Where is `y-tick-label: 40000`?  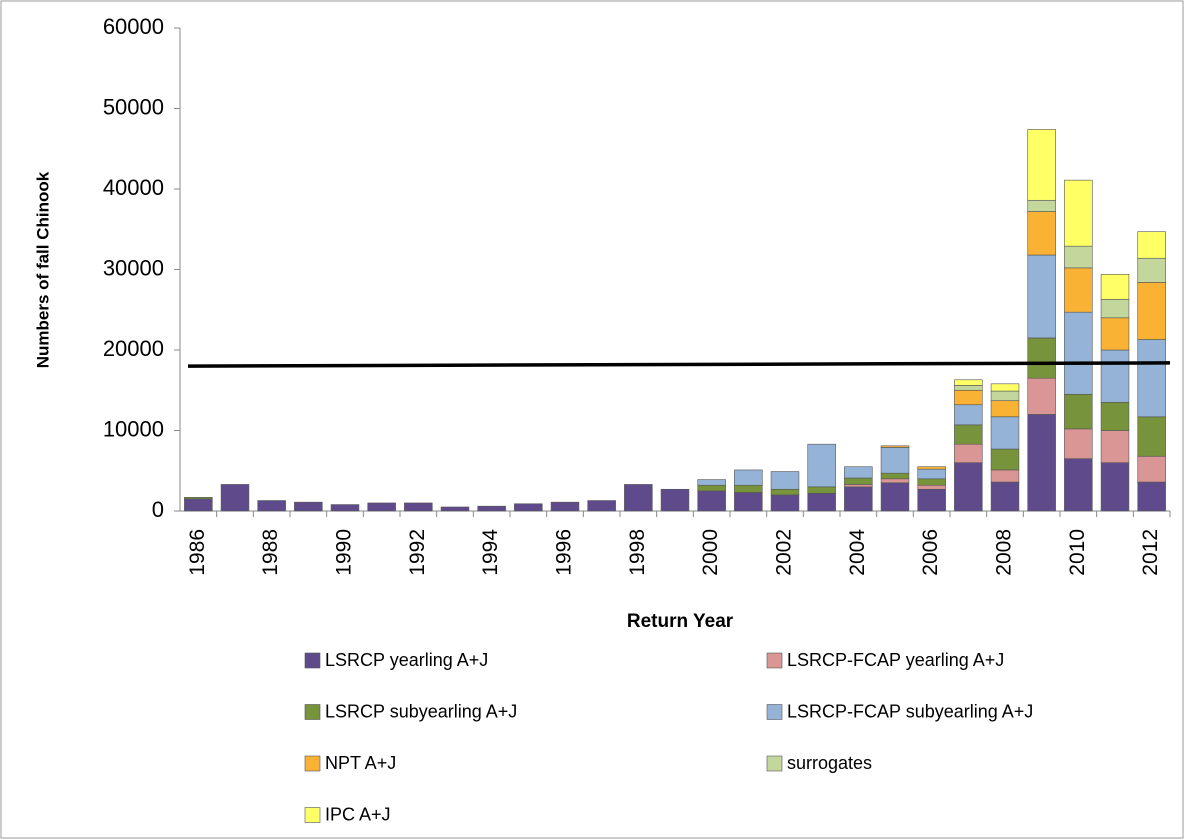
y-tick-label: 40000 is located at coordinates (133, 187).